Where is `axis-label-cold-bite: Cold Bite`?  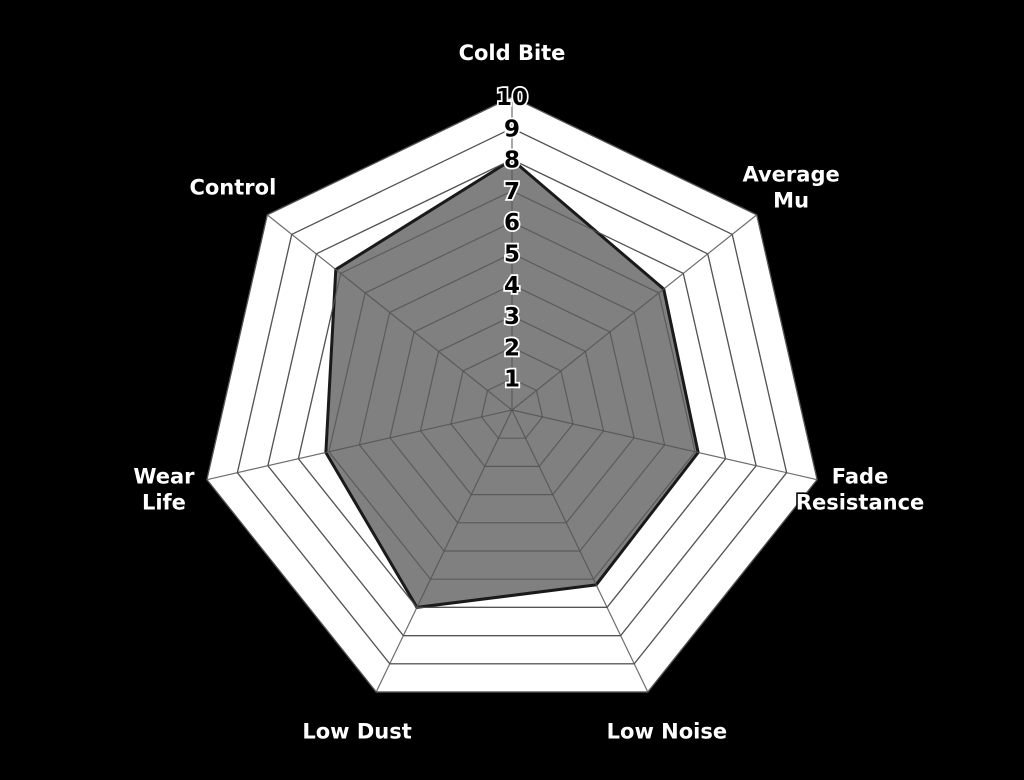 axis-label-cold-bite: Cold Bite is located at coordinates (512, 53).